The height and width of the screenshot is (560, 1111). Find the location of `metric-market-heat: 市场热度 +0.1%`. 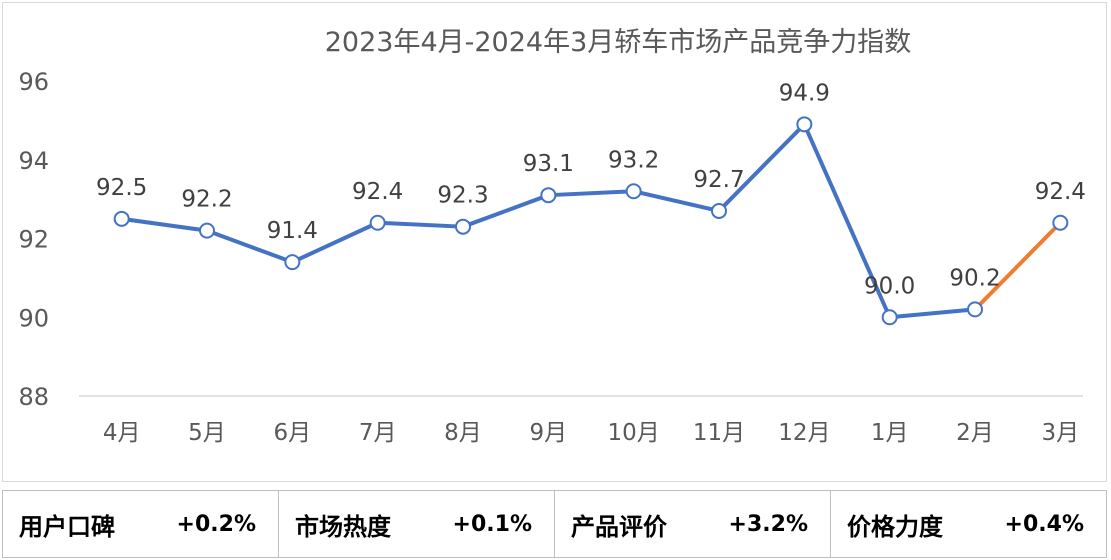

metric-market-heat: 市场热度 +0.1% is located at coordinates (417, 524).